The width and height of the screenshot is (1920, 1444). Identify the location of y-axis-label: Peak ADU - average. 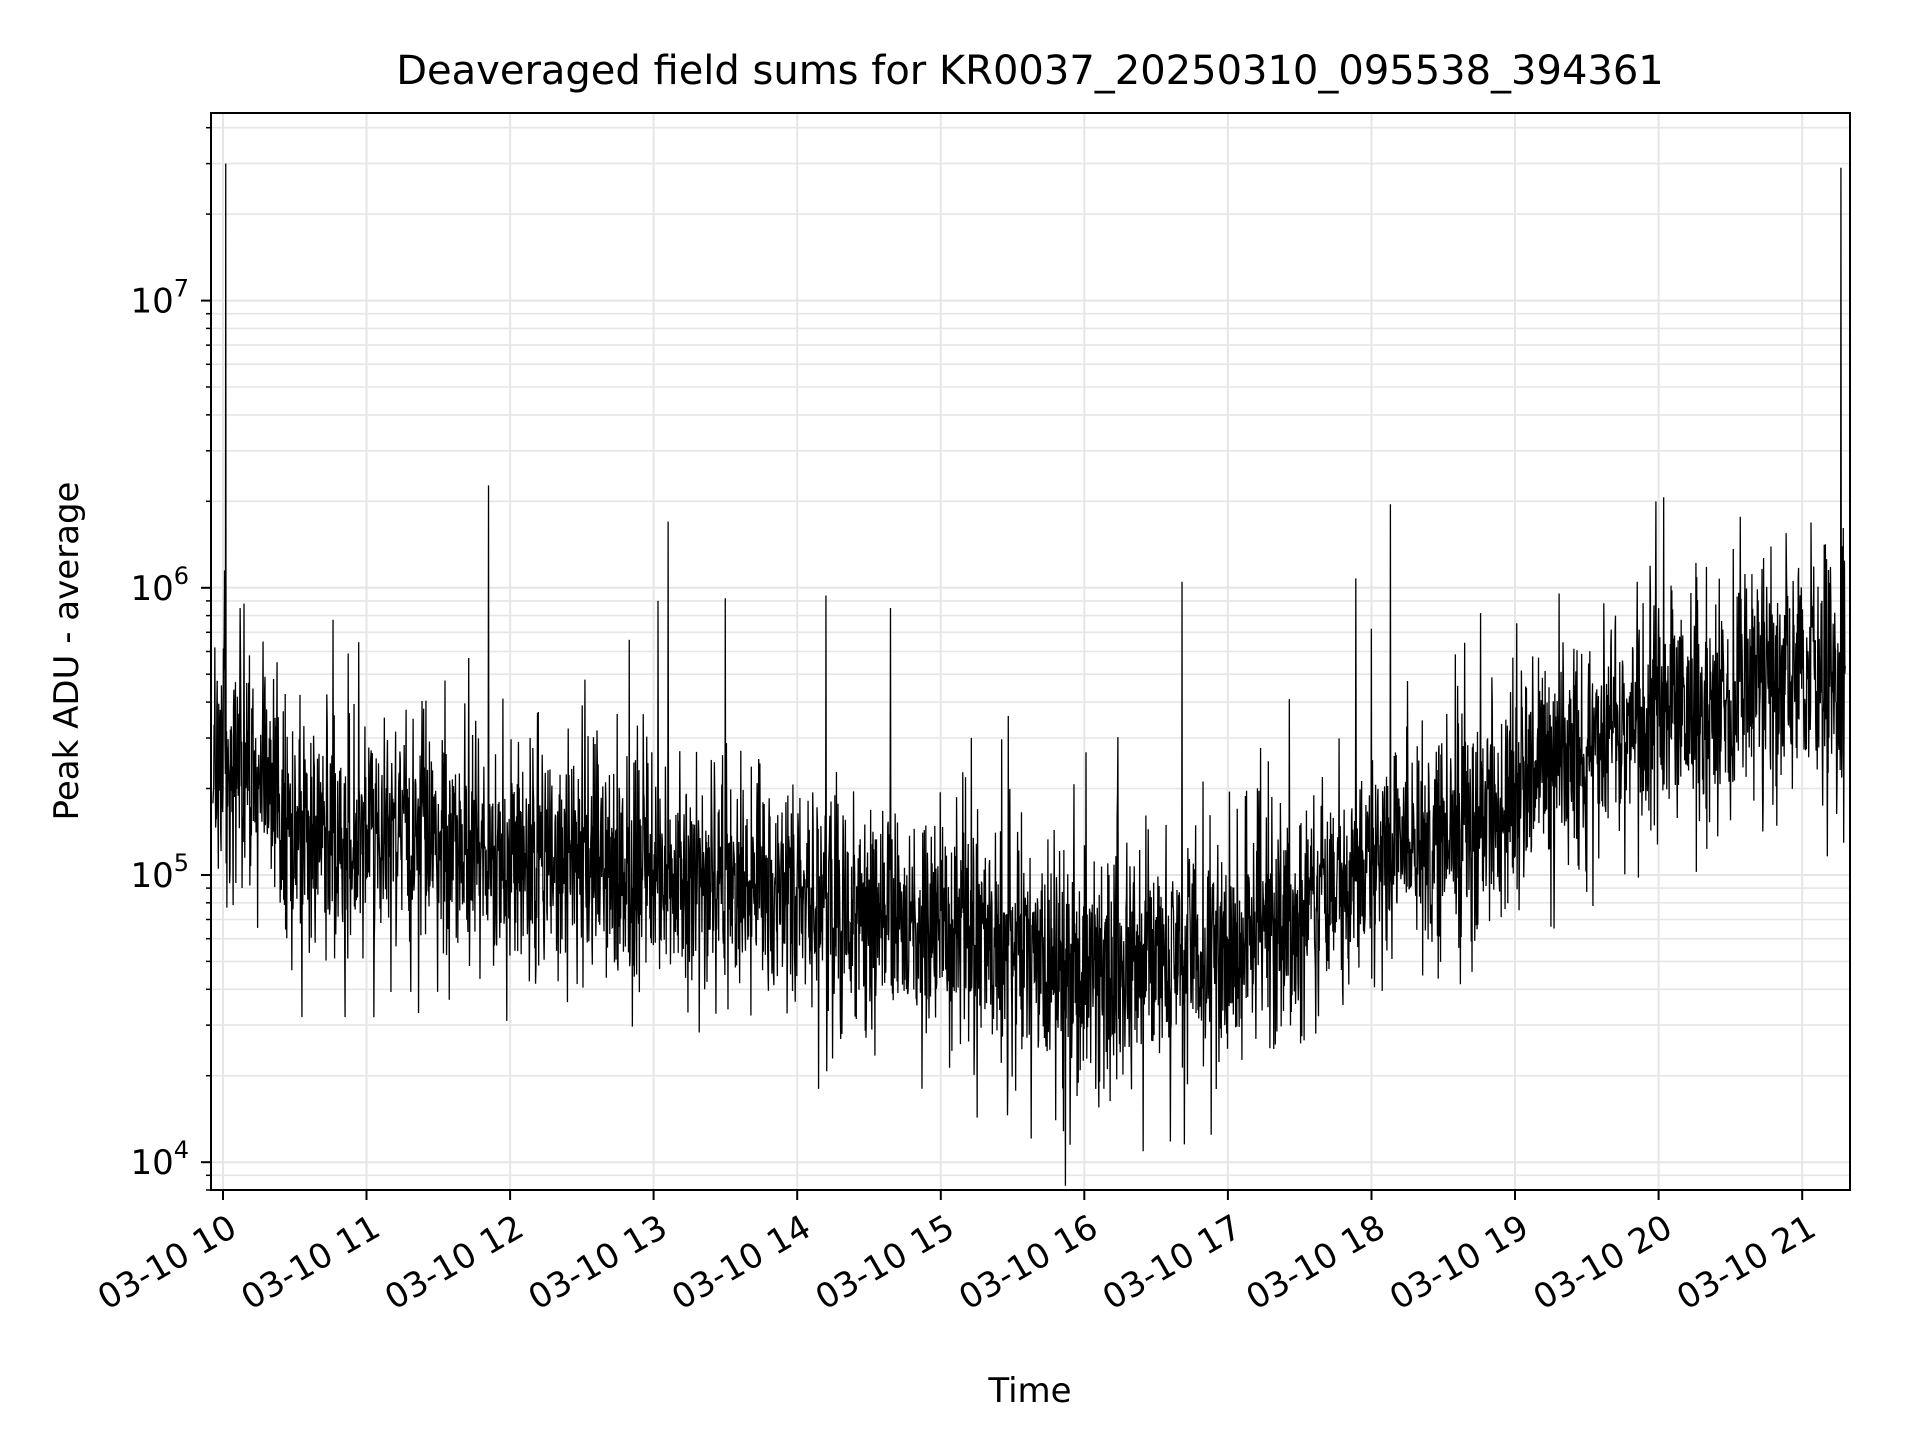
(67, 651).